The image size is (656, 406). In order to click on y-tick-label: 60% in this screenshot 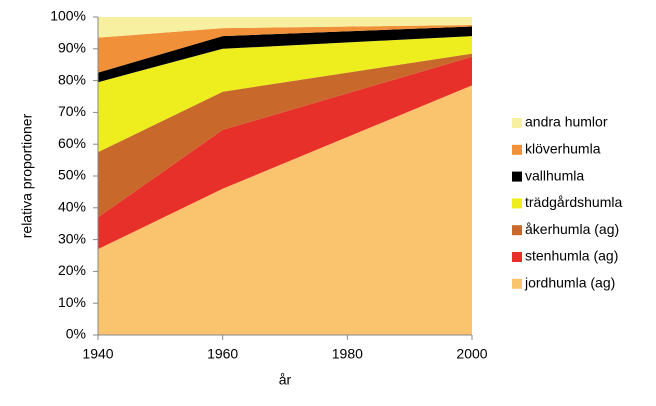, I will do `click(72, 143)`.